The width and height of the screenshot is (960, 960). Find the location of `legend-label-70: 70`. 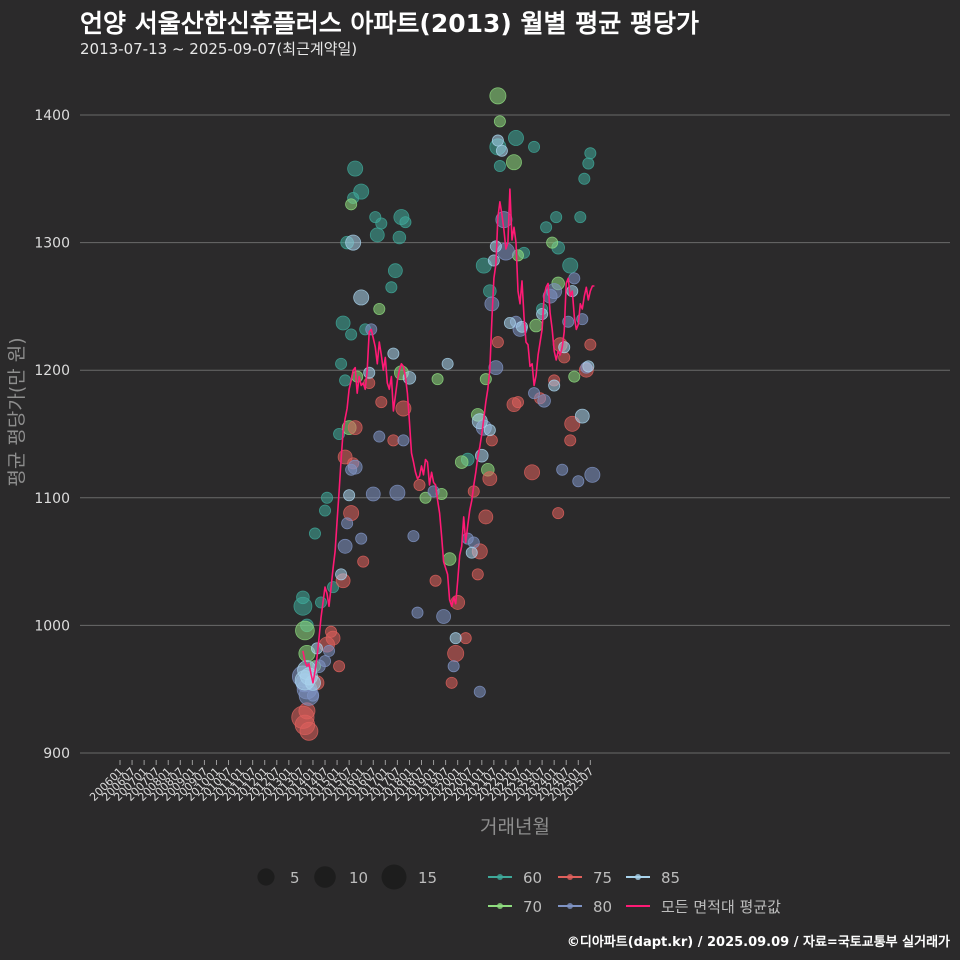

legend-label-70: 70 is located at coordinates (532, 907).